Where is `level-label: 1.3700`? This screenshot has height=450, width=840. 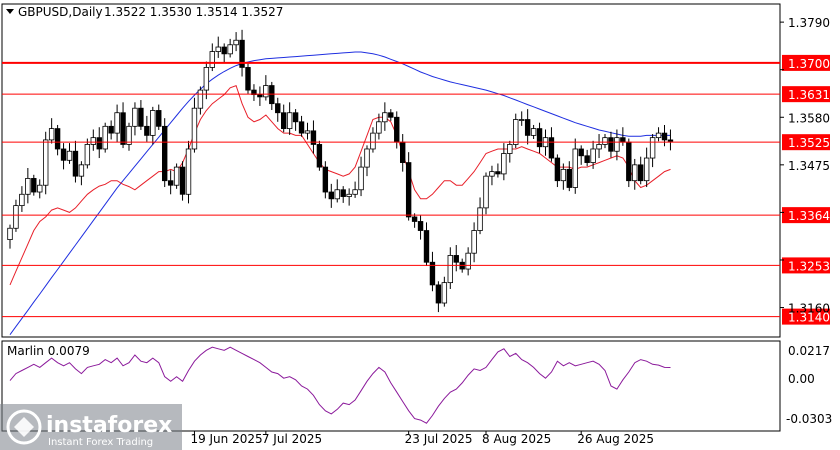
level-label: 1.3700 is located at coordinates (806, 62).